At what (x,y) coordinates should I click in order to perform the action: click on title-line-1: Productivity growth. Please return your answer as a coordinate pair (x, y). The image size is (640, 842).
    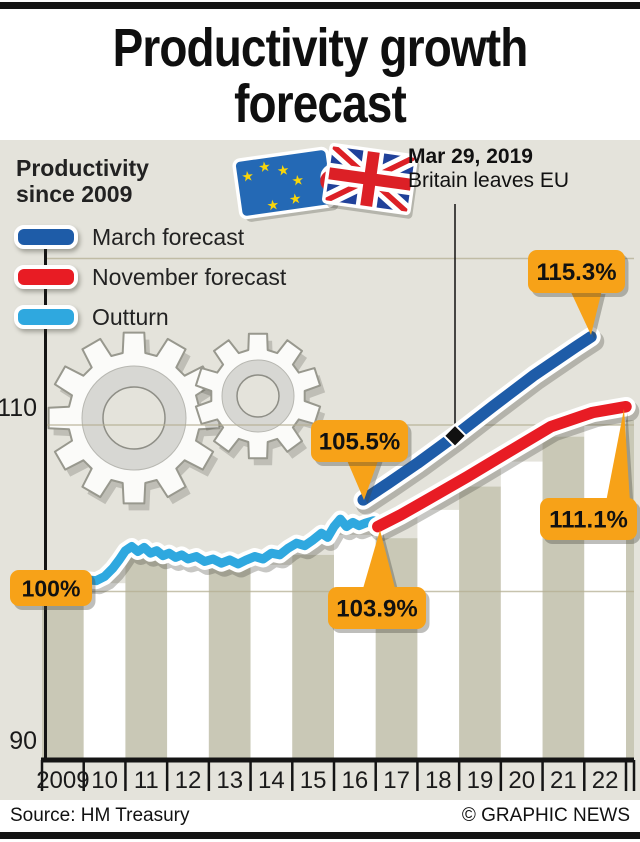
    Looking at the image, I should click on (320, 48).